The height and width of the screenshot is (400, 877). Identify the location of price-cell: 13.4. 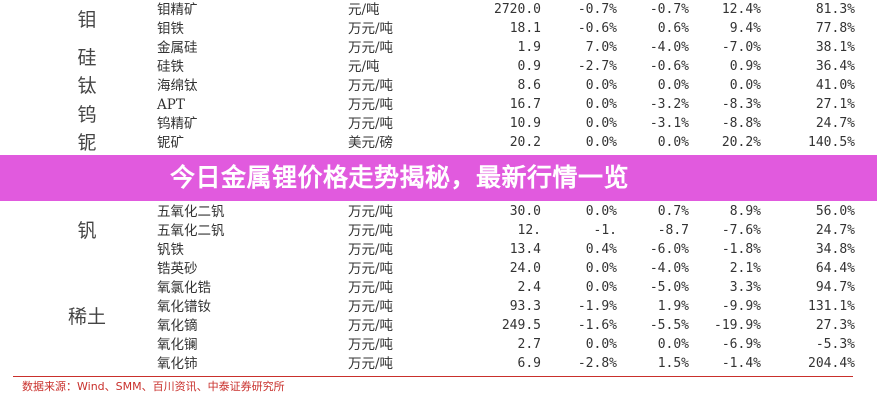
(525, 249).